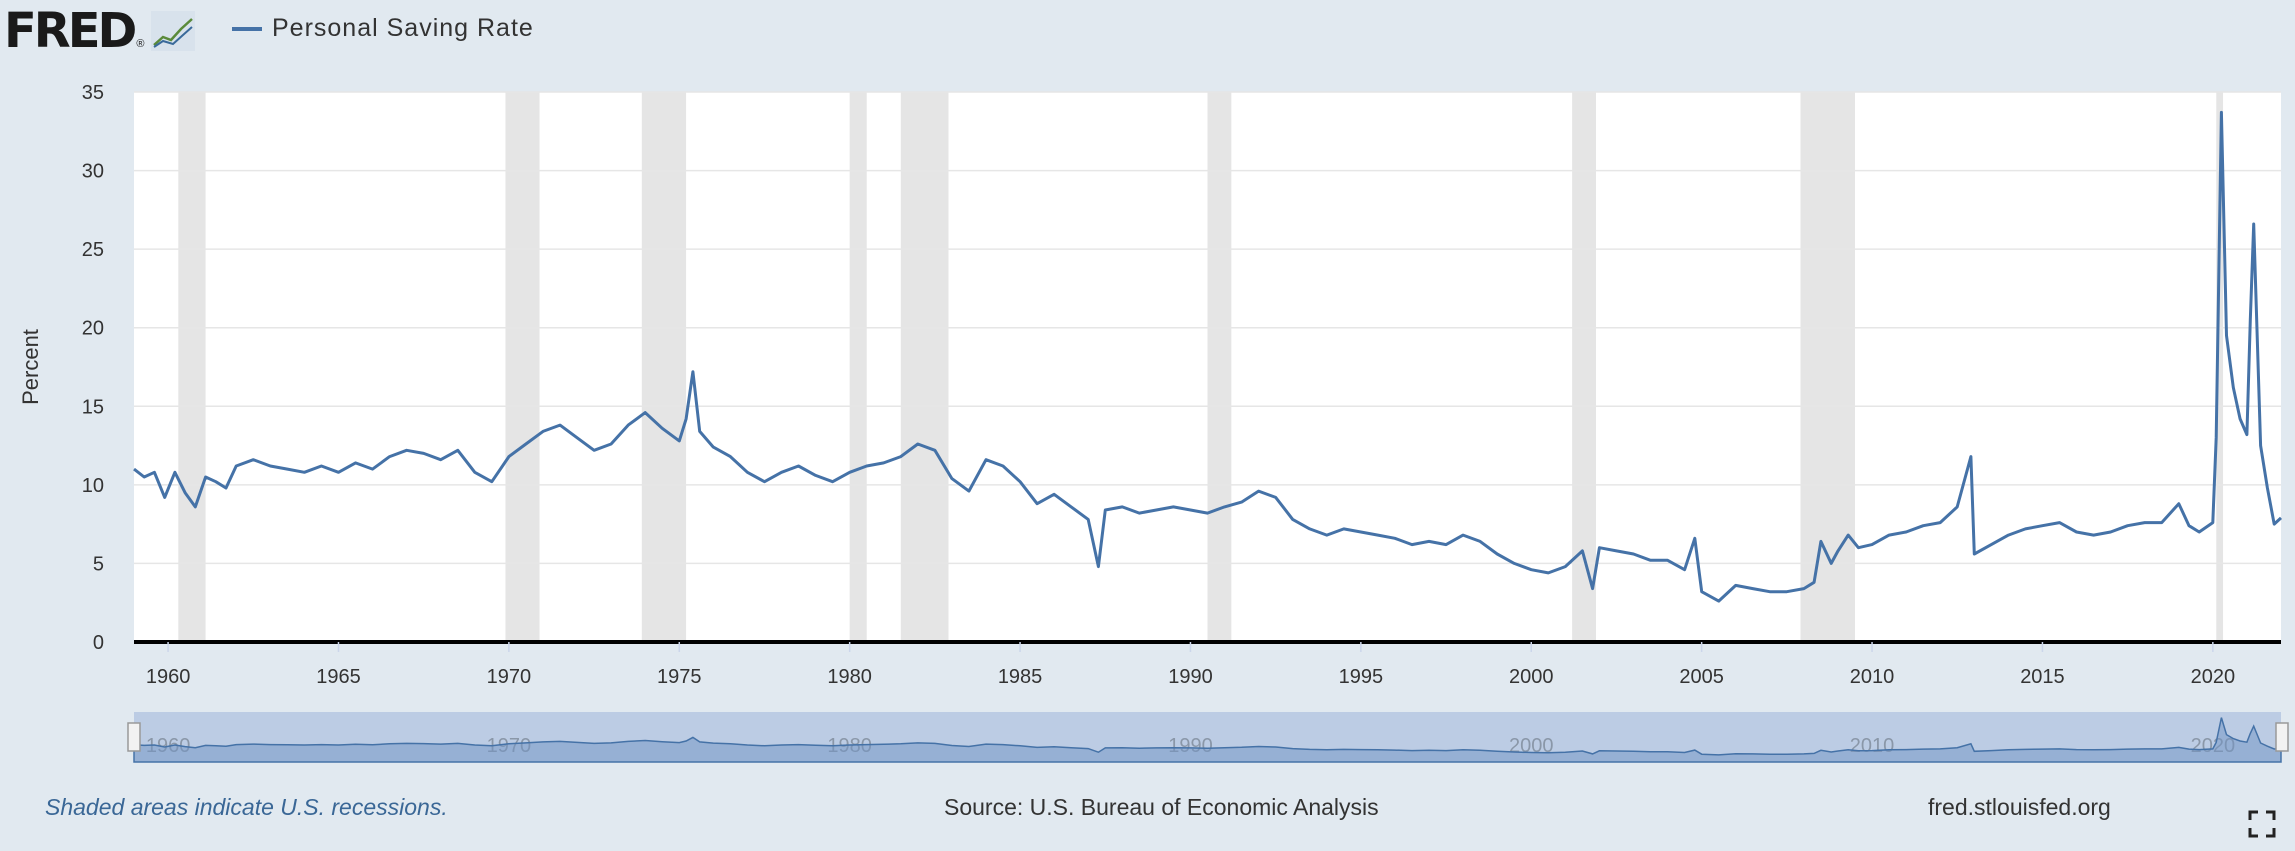 The image size is (2295, 851). Describe the element at coordinates (93, 407) in the screenshot. I see `y-tick-label: 15` at that location.